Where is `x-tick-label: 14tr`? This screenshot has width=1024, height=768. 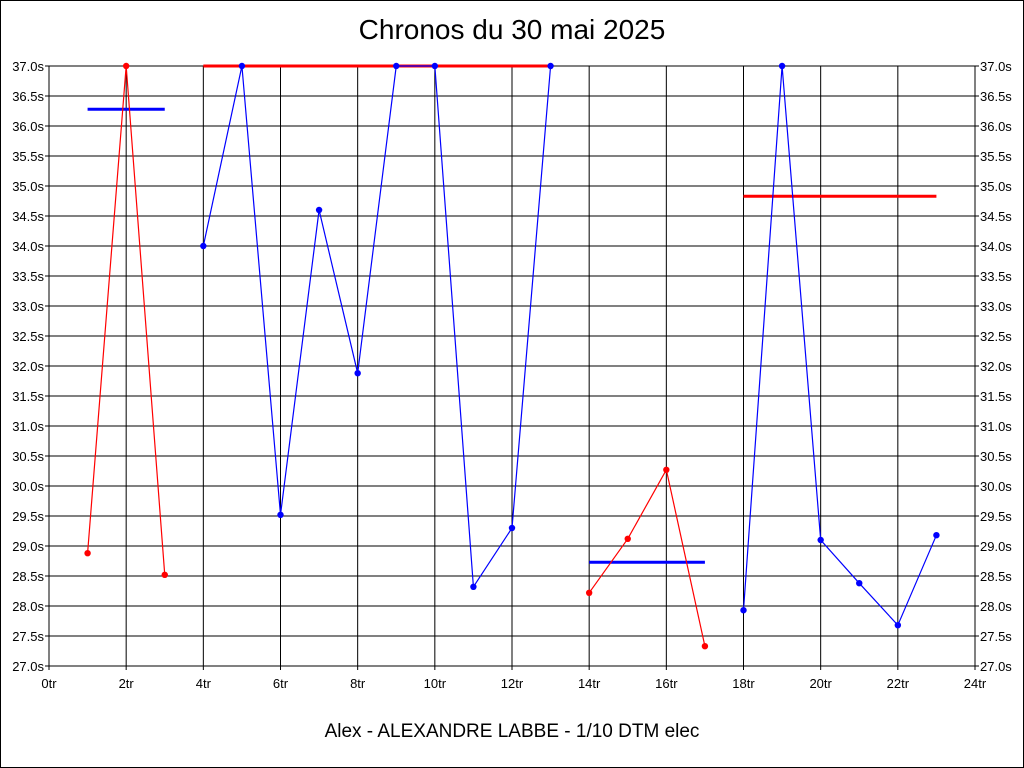 x-tick-label: 14tr is located at coordinates (589, 683).